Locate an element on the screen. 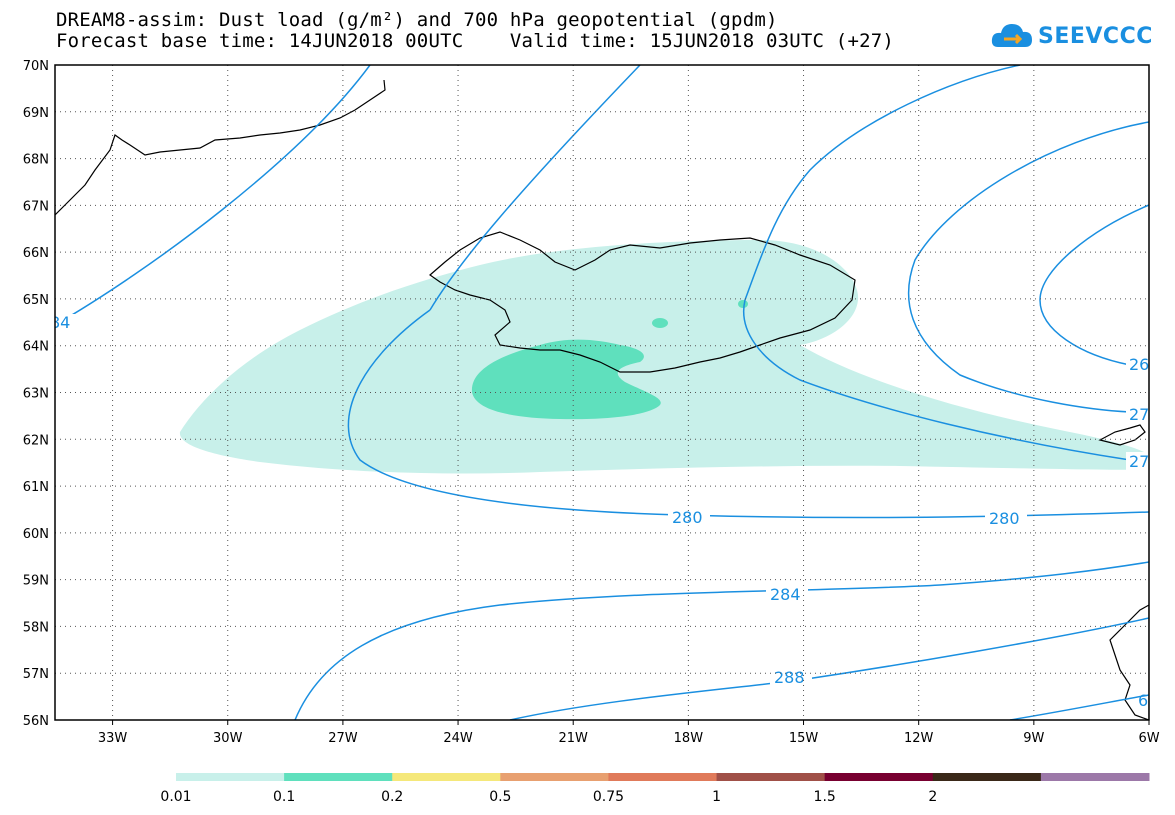  legend-label: 0.5 is located at coordinates (500, 797).